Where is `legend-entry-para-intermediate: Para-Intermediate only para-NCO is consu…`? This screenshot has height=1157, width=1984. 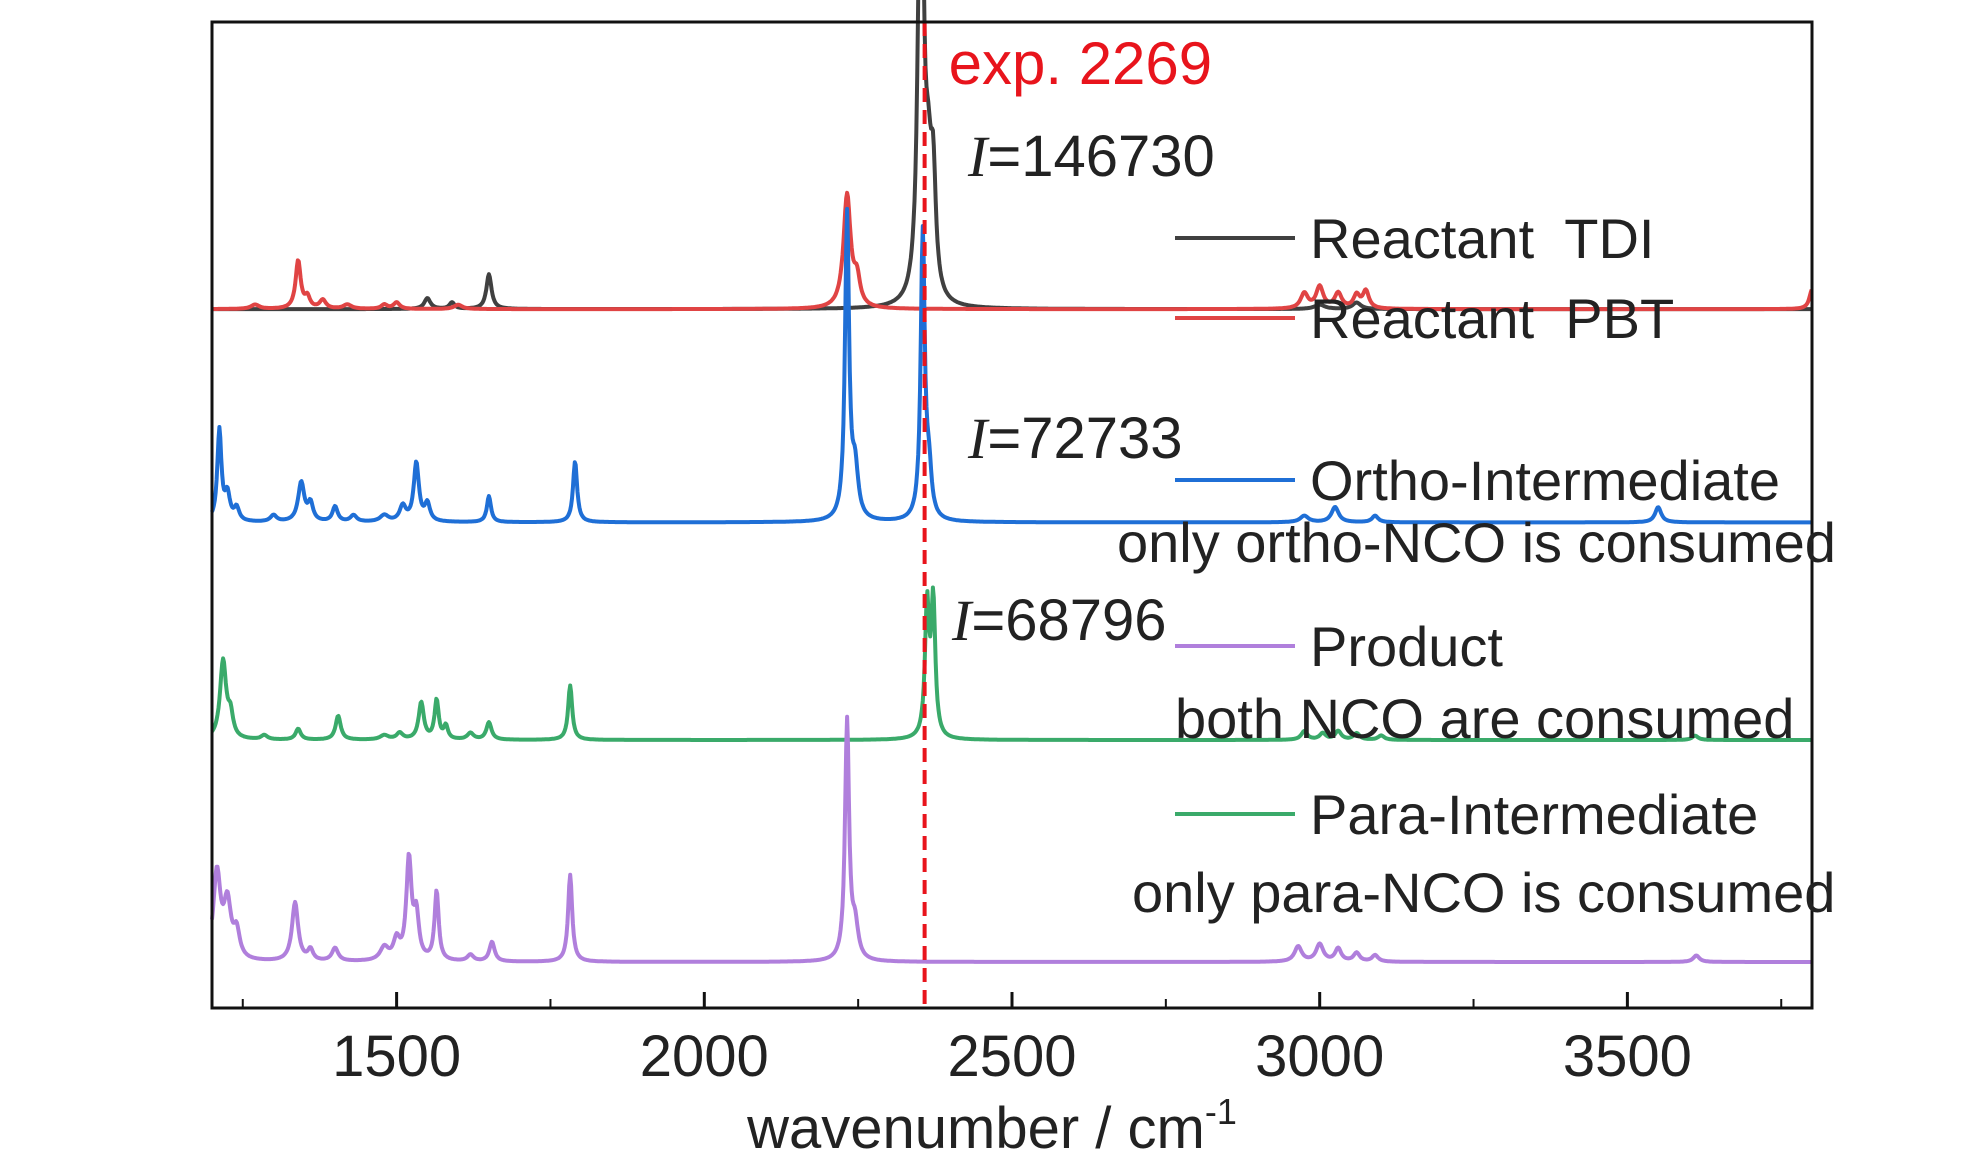
legend-entry-para-intermediate: Para-Intermediate only para-NCO is consu… is located at coordinates (1483, 853).